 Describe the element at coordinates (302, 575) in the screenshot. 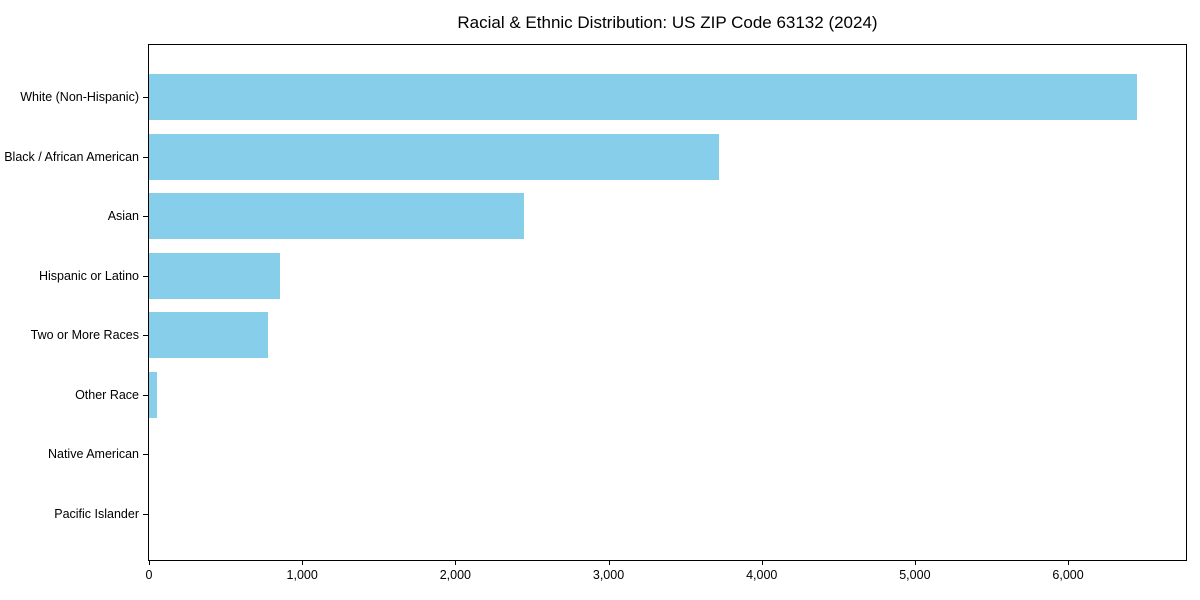

I see `x-tick-label: 1,000` at that location.